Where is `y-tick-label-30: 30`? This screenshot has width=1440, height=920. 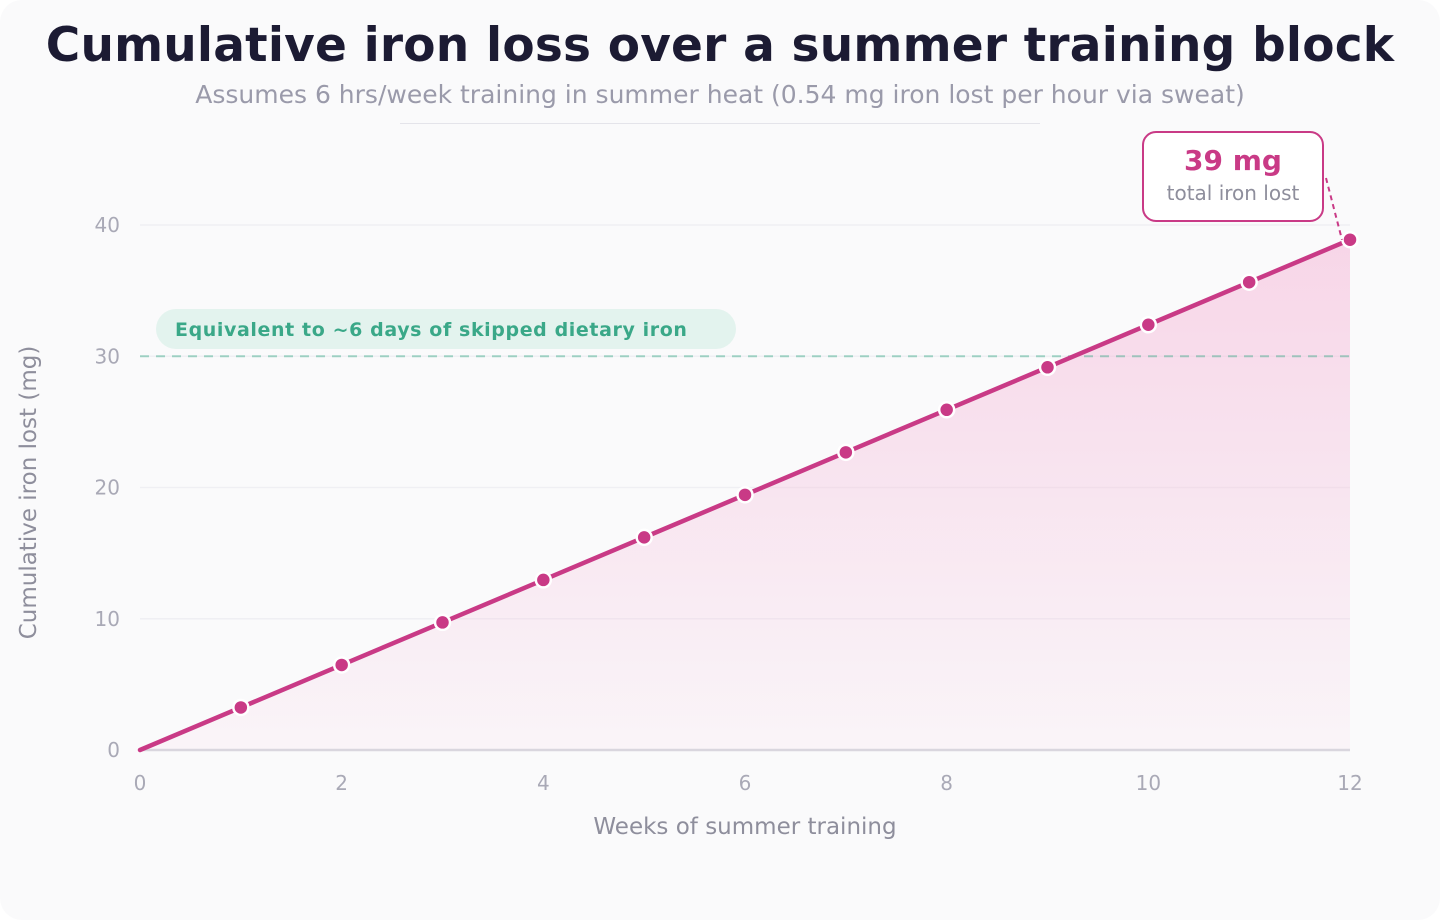 y-tick-label-30: 30 is located at coordinates (107, 356).